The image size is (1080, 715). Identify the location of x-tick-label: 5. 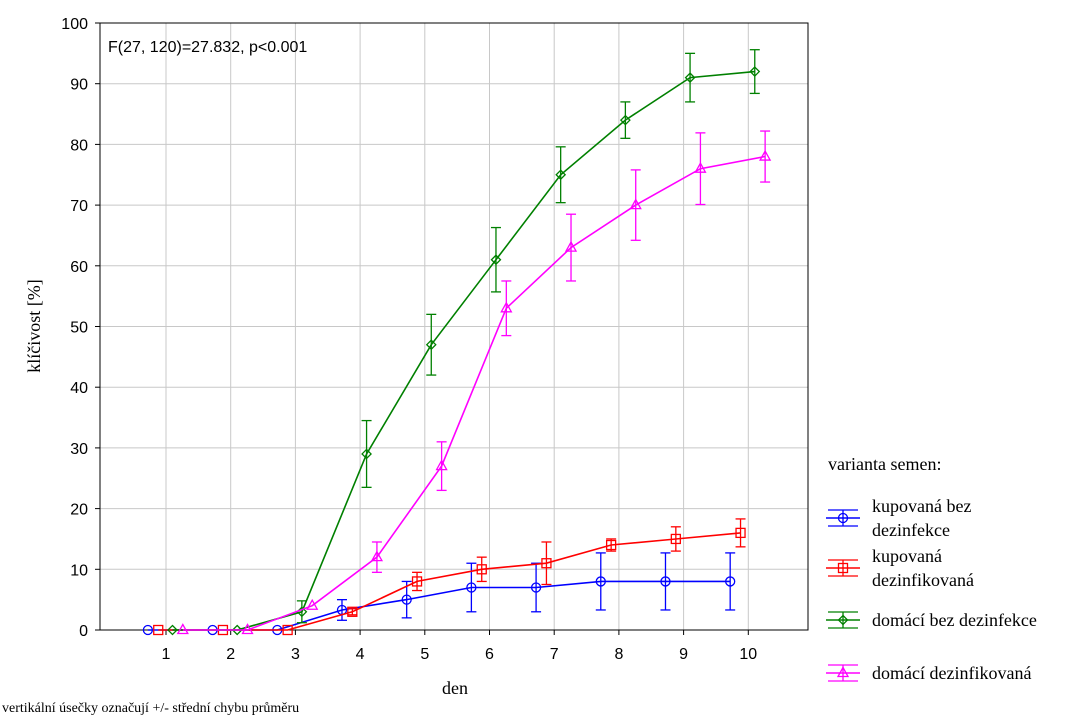
(424, 654).